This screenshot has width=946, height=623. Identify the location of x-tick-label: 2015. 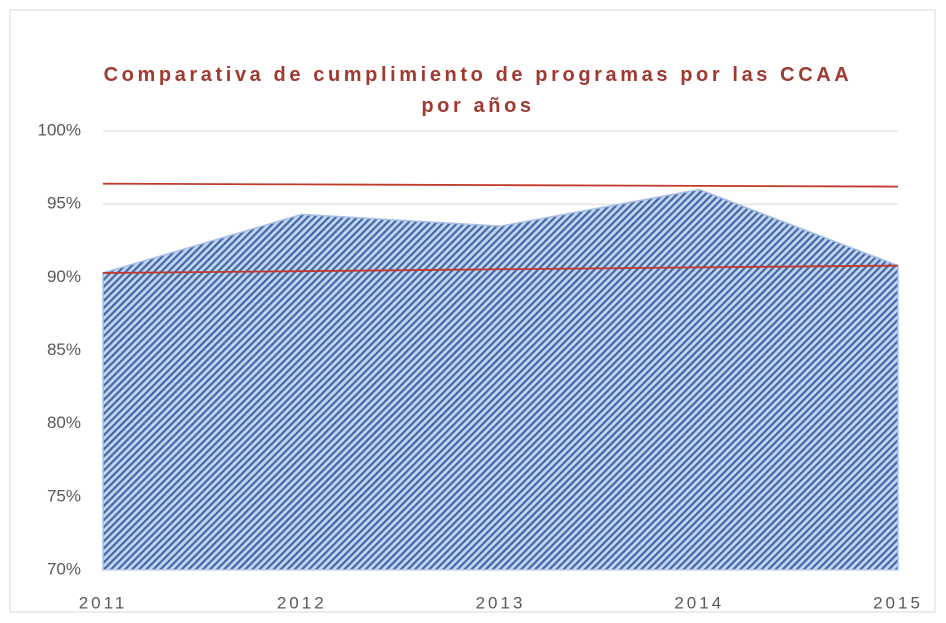
(898, 602).